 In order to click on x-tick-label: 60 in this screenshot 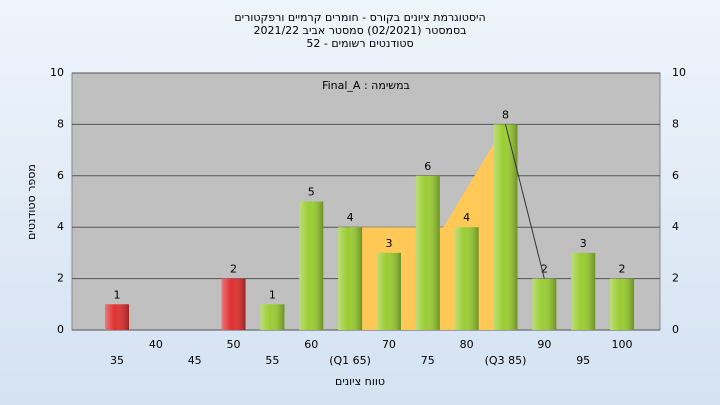, I will do `click(311, 344)`.